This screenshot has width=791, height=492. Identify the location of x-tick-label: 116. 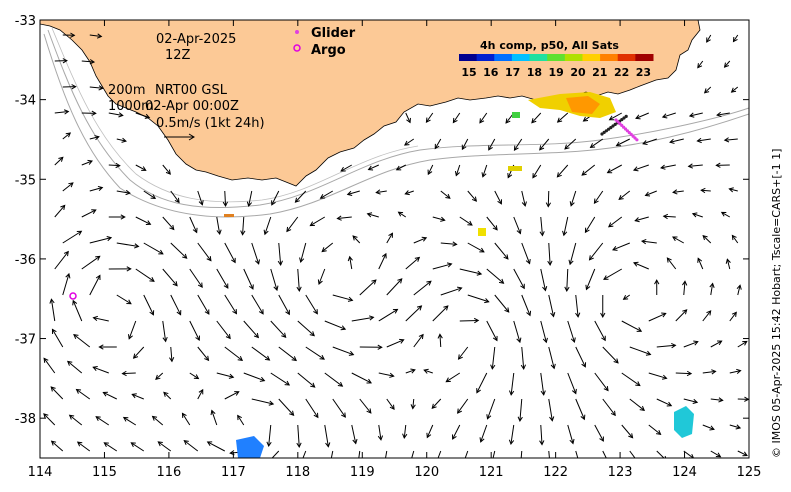
(168, 472).